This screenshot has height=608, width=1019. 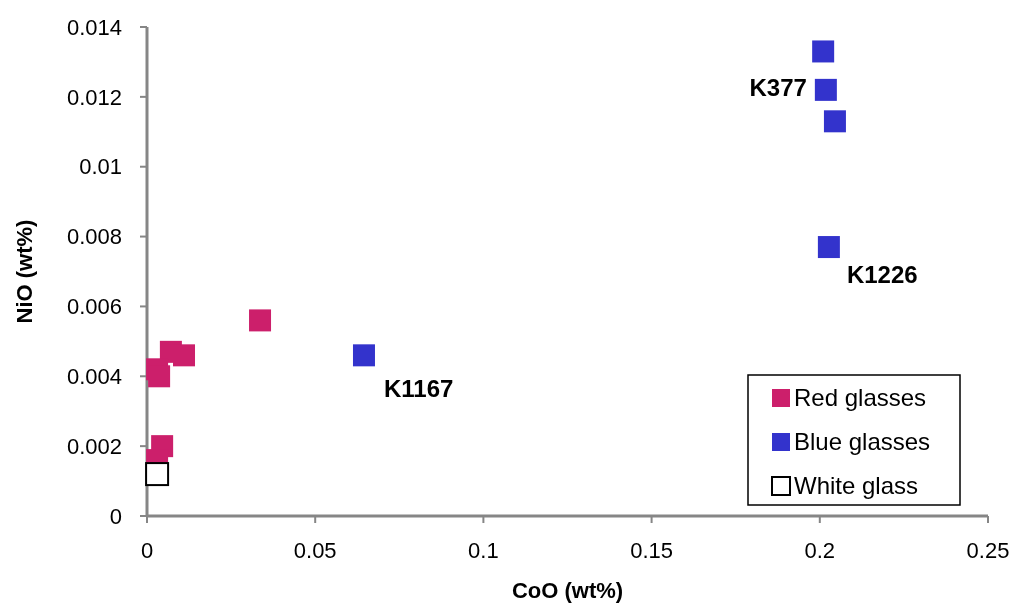 I want to click on y-tick-label: 0.012, so click(x=94, y=97).